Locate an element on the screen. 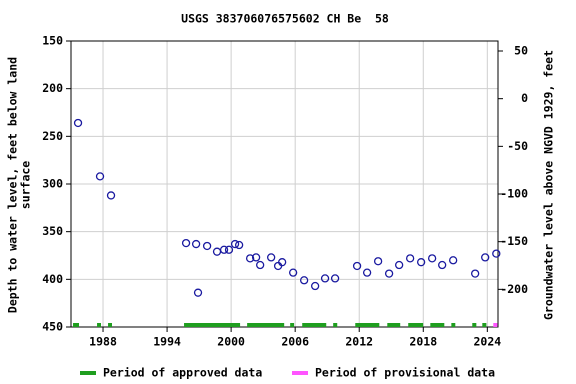 The width and height of the screenshot is (576, 384). x-tick-label: 2024 is located at coordinates (487, 342).